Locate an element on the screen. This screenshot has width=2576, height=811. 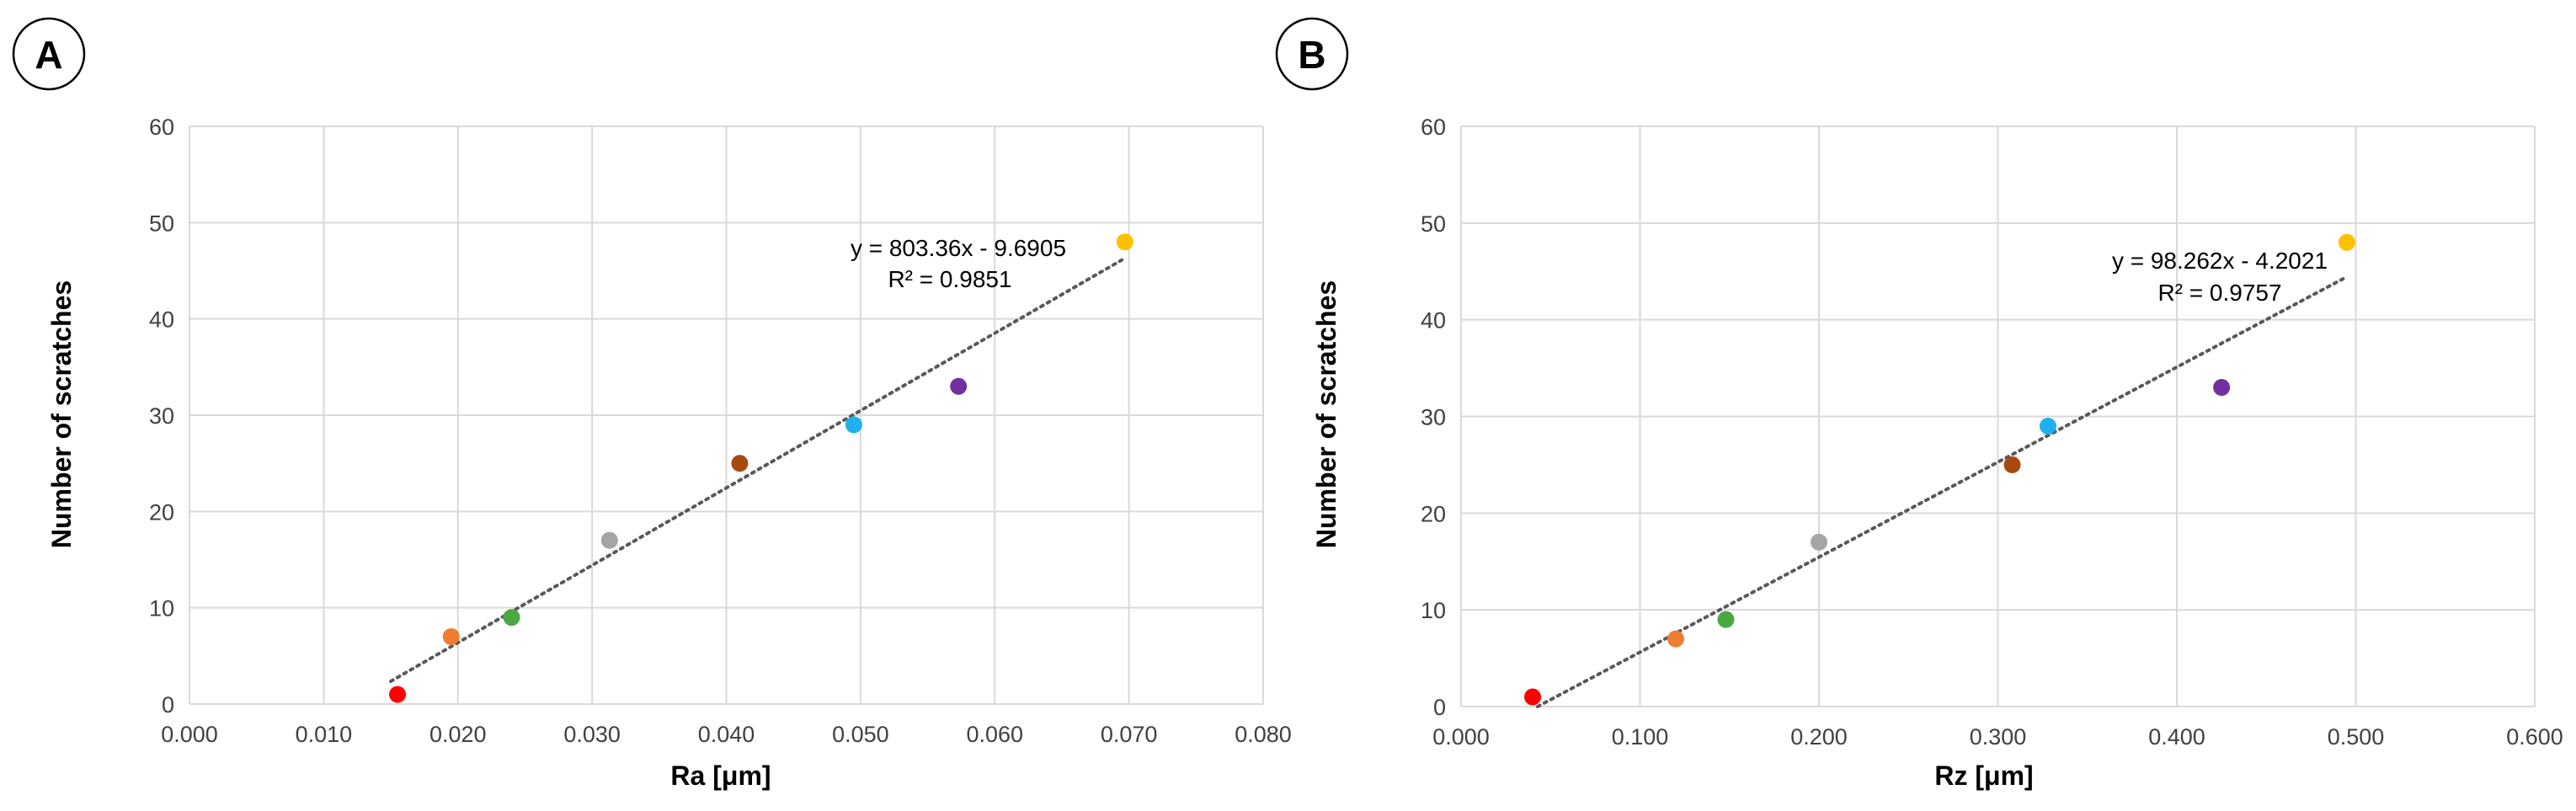
panel-label-a: A is located at coordinates (48, 55).